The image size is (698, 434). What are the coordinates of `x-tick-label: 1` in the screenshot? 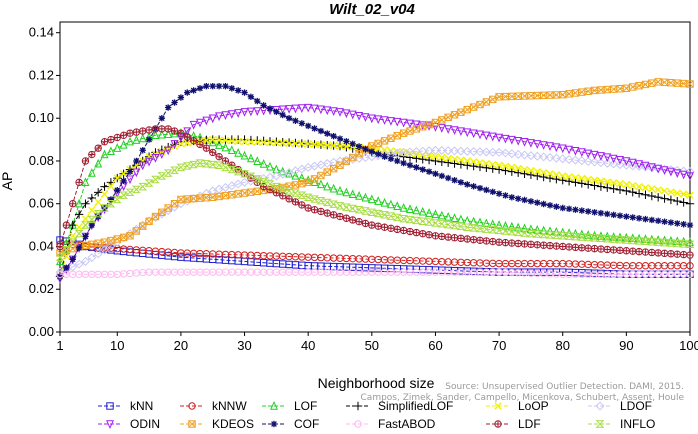 It's located at (59, 345).